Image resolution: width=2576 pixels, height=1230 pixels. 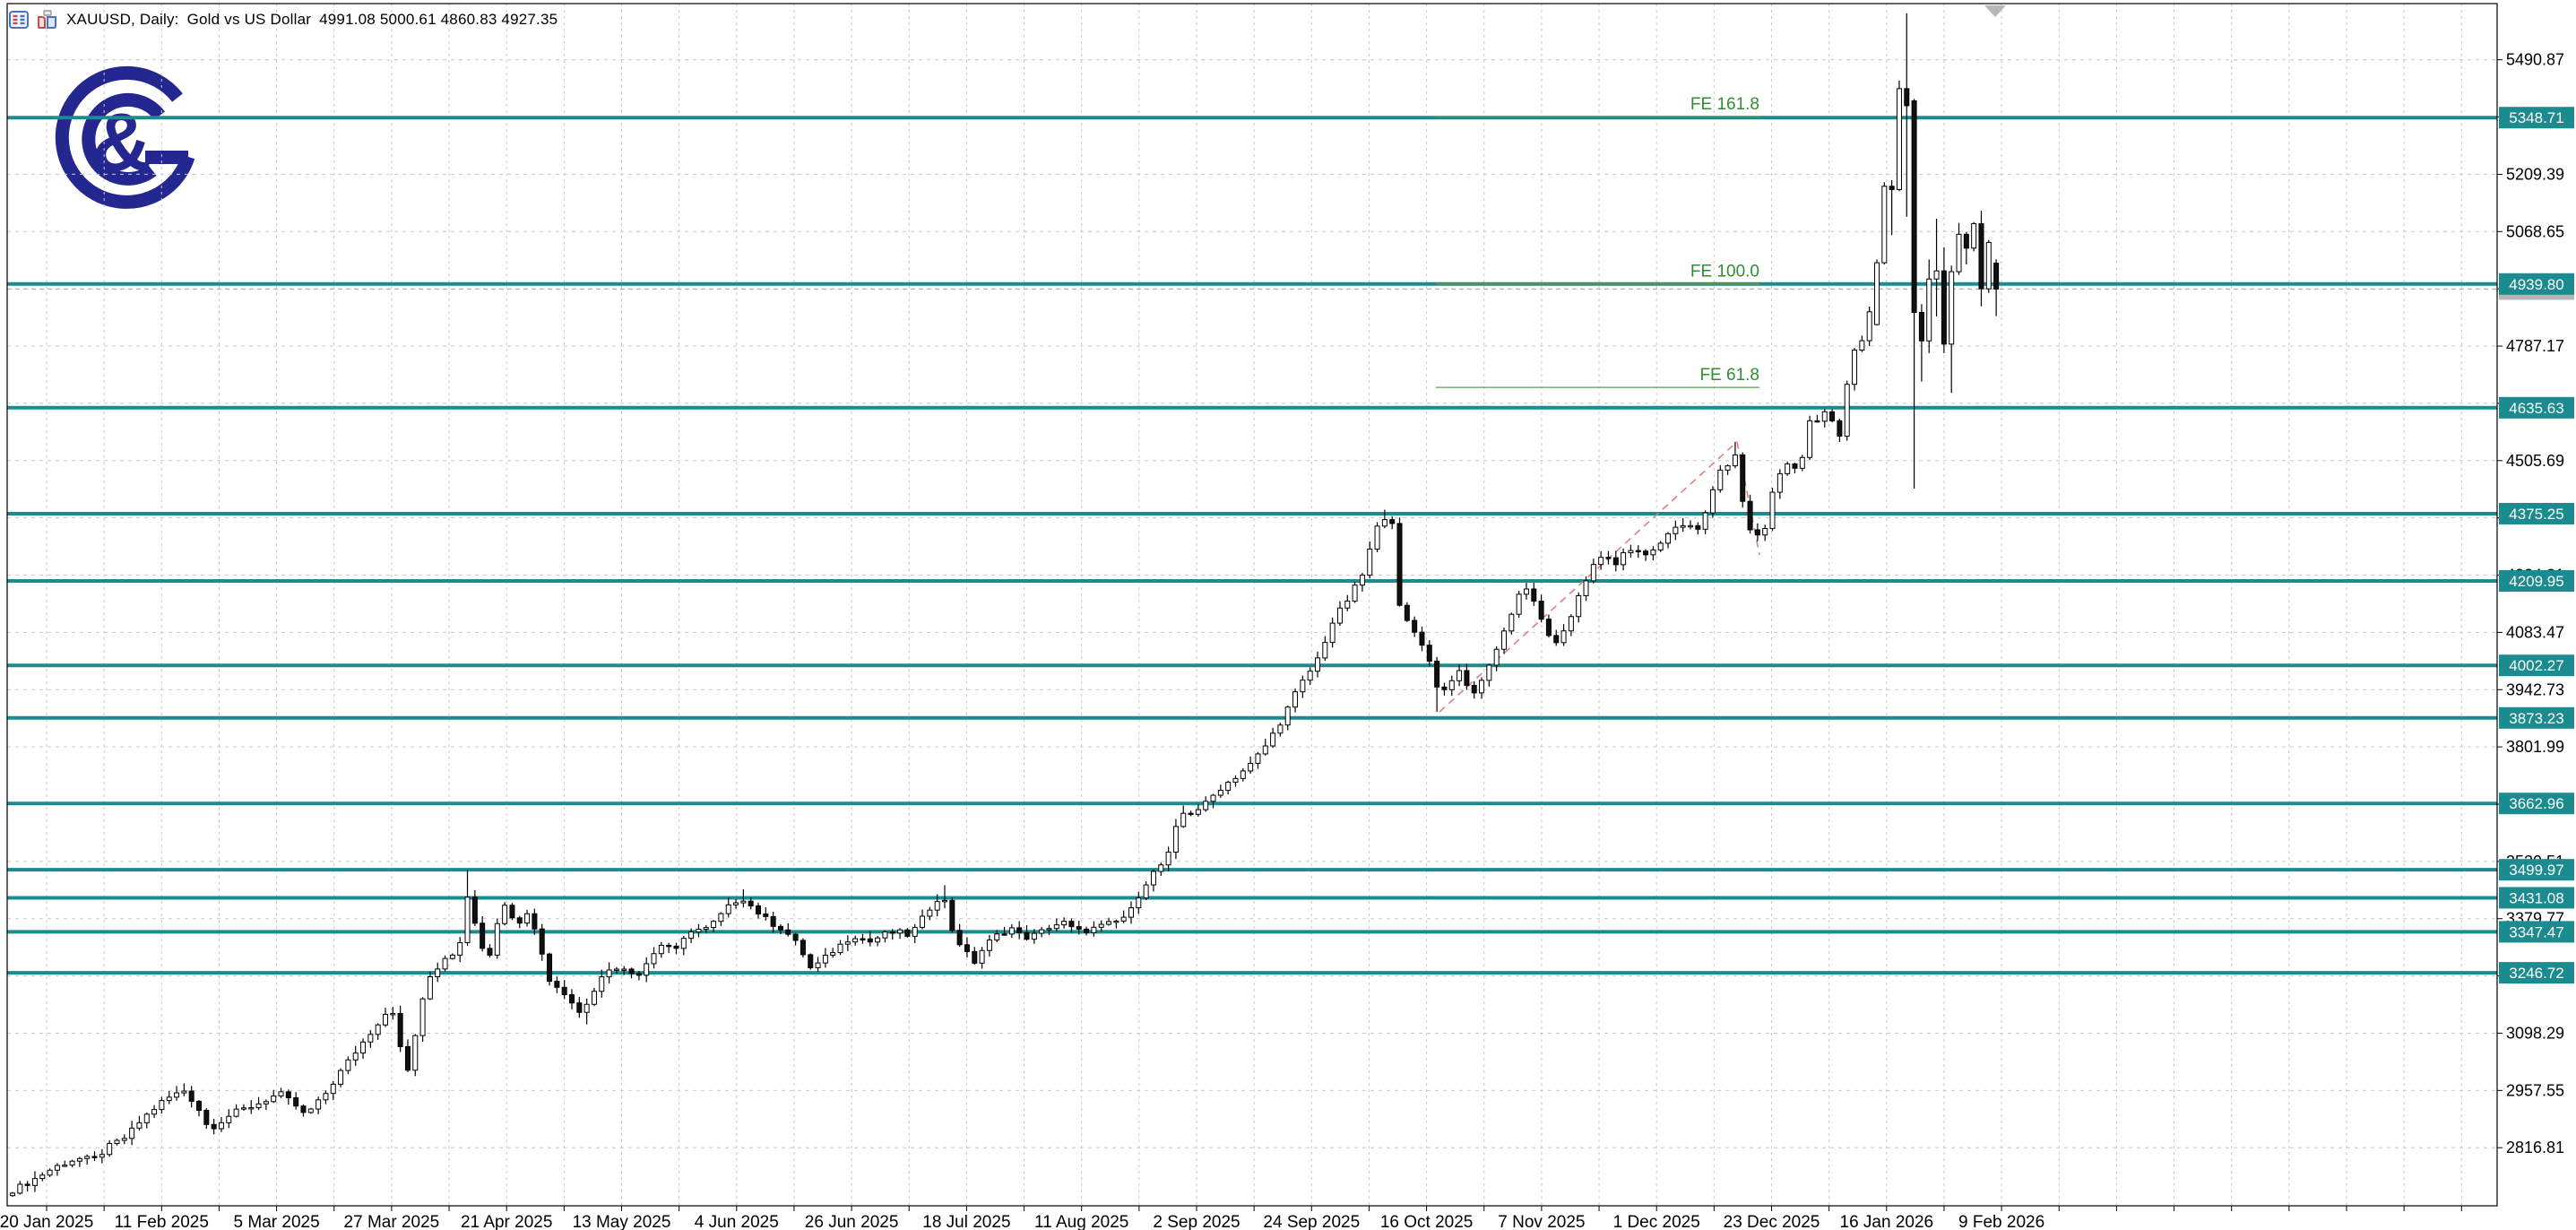 What do you see at coordinates (249, 19) in the screenshot?
I see `chart-title-description: Gold vs US Dollar` at bounding box center [249, 19].